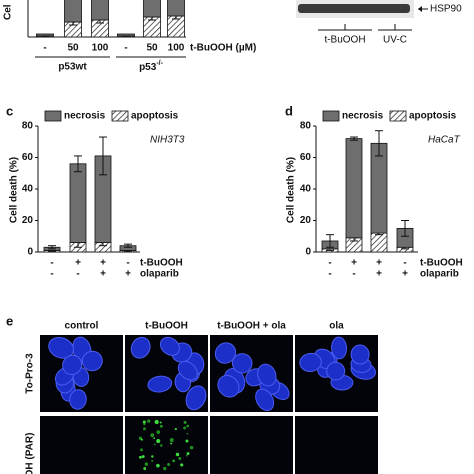 This screenshot has width=474, height=474. I want to click on lane-label: t-BuOOH, so click(344, 40).